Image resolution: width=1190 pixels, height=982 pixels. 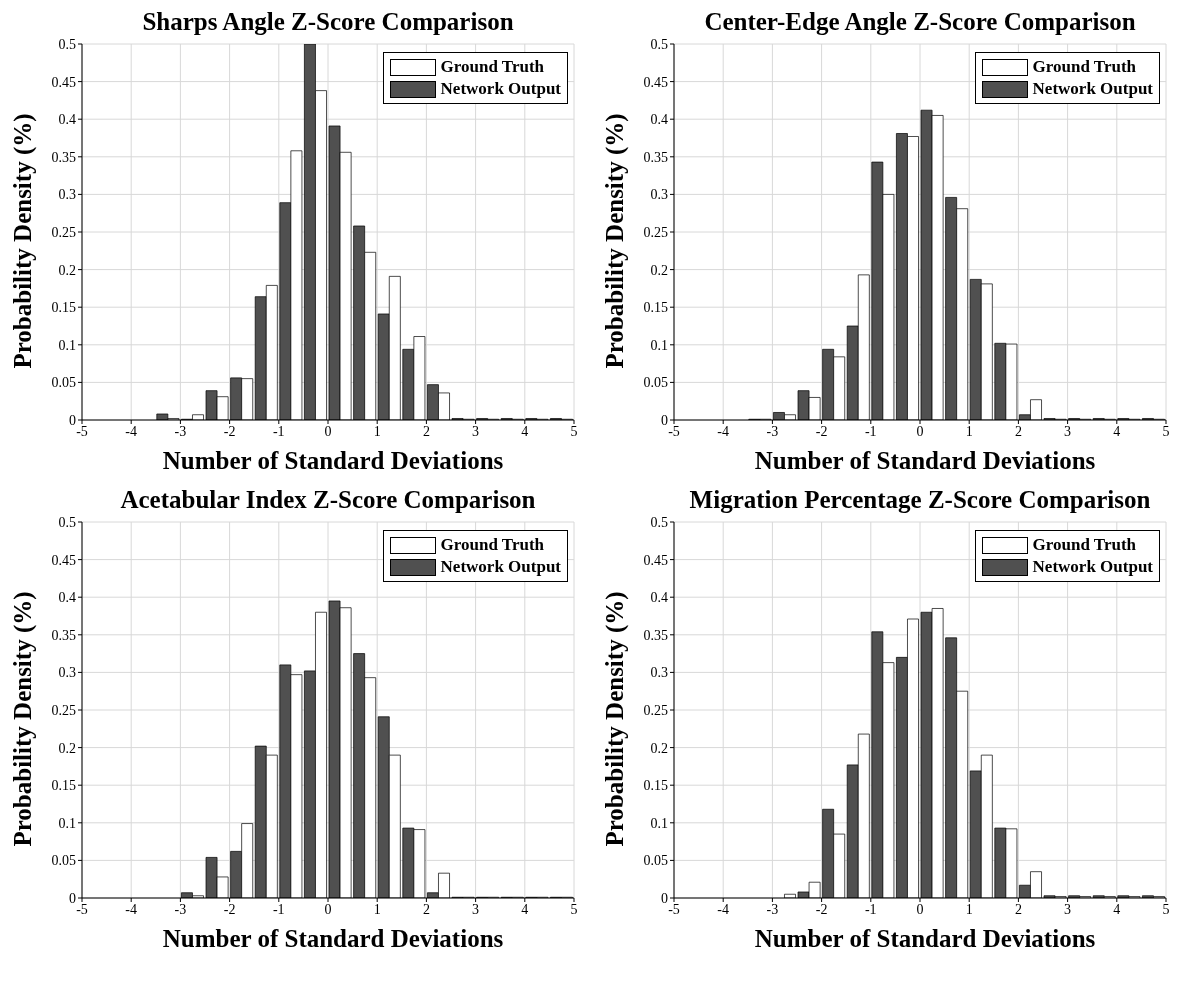 I want to click on chart-title: Sharps Angle Z-Score Comparison, so click(x=328, y=22).